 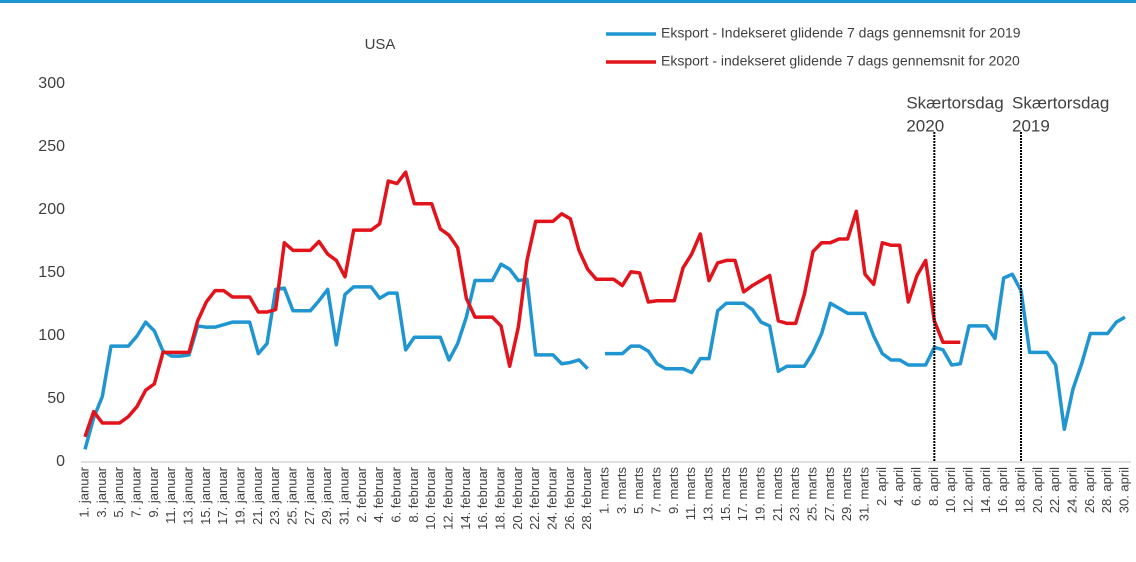 What do you see at coordinates (101, 491) in the screenshot?
I see `x-tick-label: 3. januar` at bounding box center [101, 491].